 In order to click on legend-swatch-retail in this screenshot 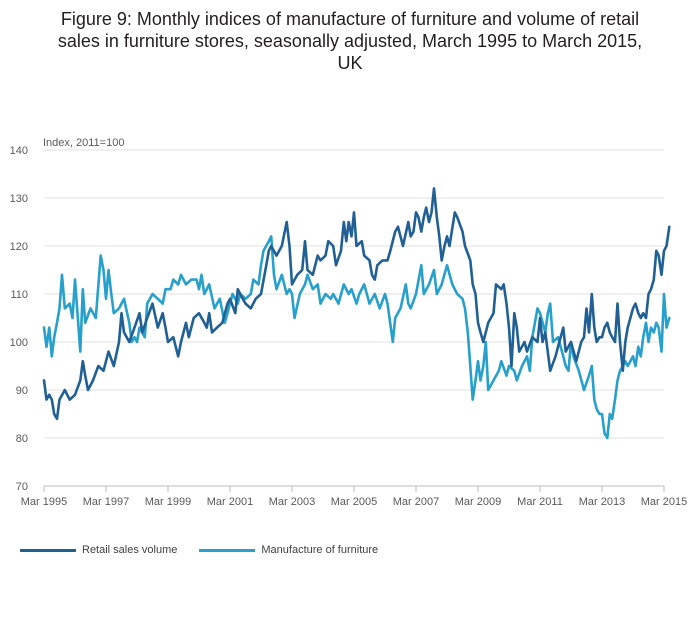, I will do `click(48, 550)`.